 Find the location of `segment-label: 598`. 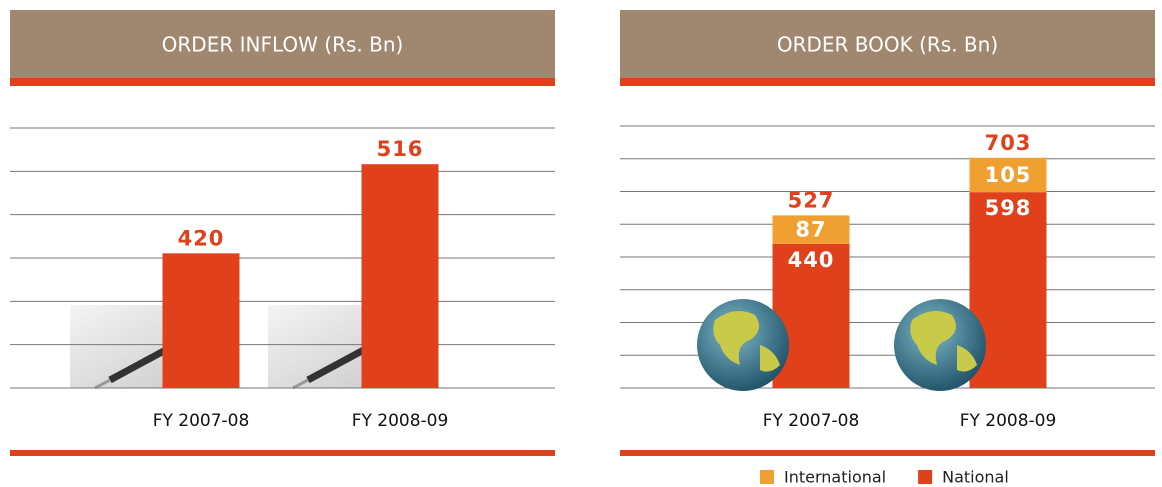

segment-label: 598 is located at coordinates (1008, 208).